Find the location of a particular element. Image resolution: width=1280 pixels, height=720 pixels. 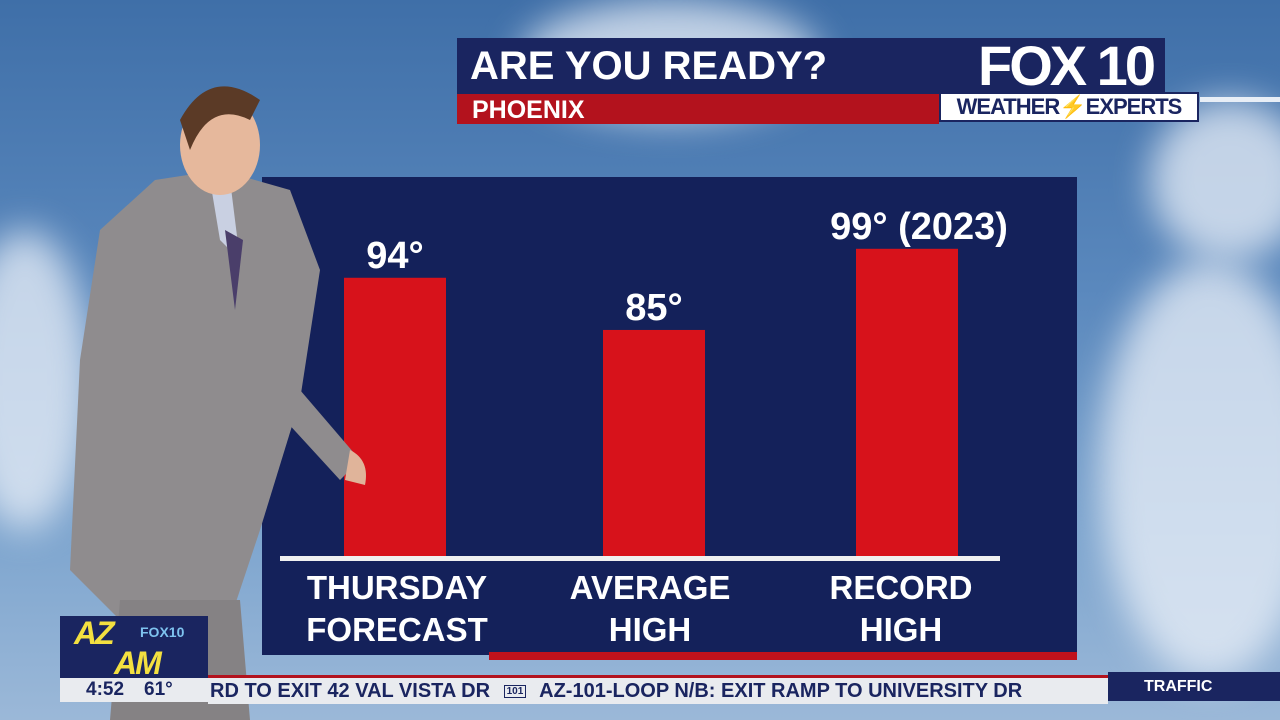

station-logo: FOX 10 is located at coordinates (1067, 65).